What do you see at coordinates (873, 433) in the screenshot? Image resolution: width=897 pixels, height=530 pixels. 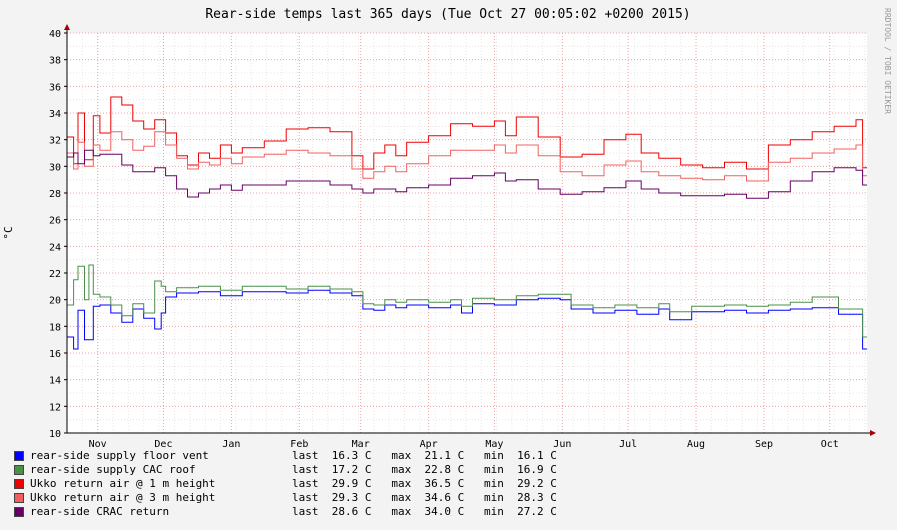 I see `x-axis-arrow-icon` at bounding box center [873, 433].